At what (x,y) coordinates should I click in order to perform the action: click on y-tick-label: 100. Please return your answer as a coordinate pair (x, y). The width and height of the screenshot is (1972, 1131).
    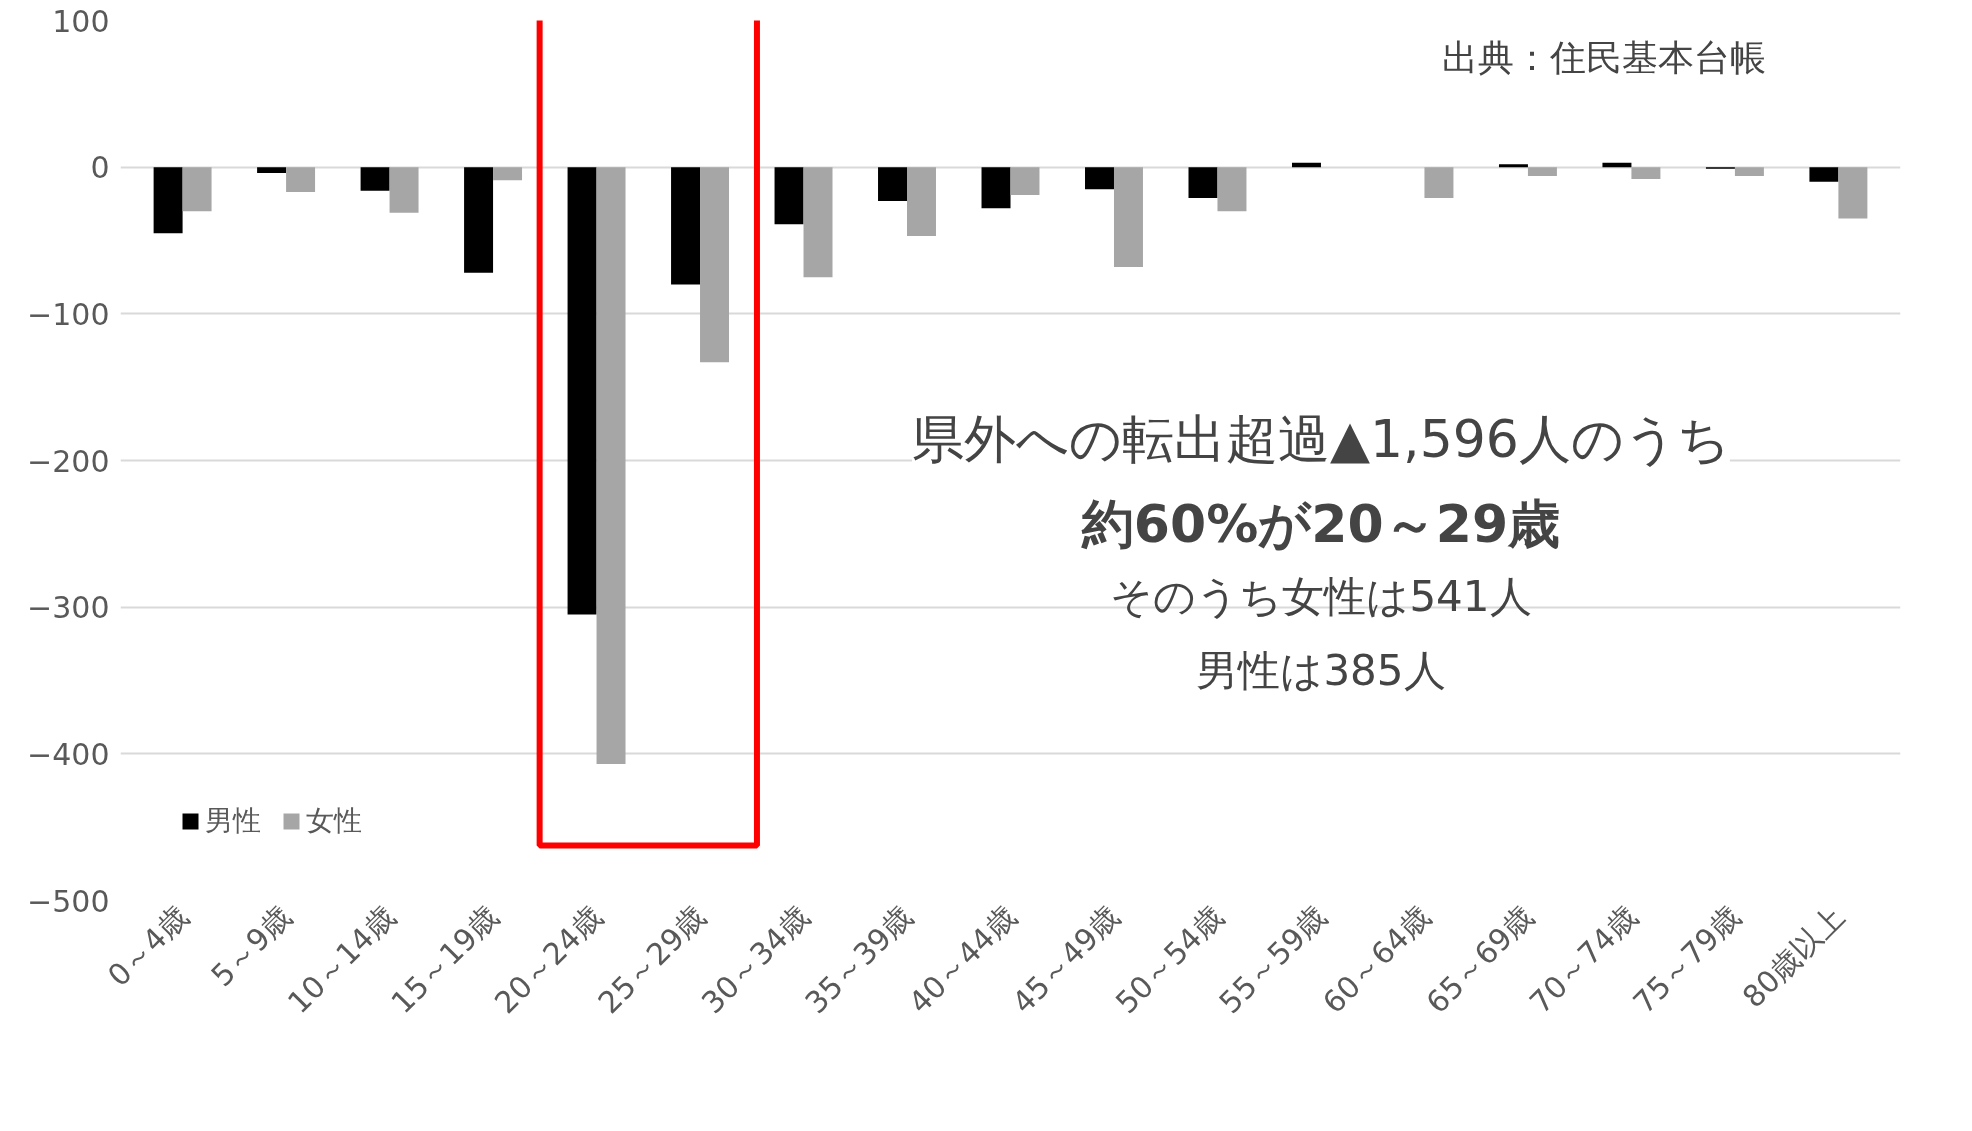
    Looking at the image, I should click on (81, 21).